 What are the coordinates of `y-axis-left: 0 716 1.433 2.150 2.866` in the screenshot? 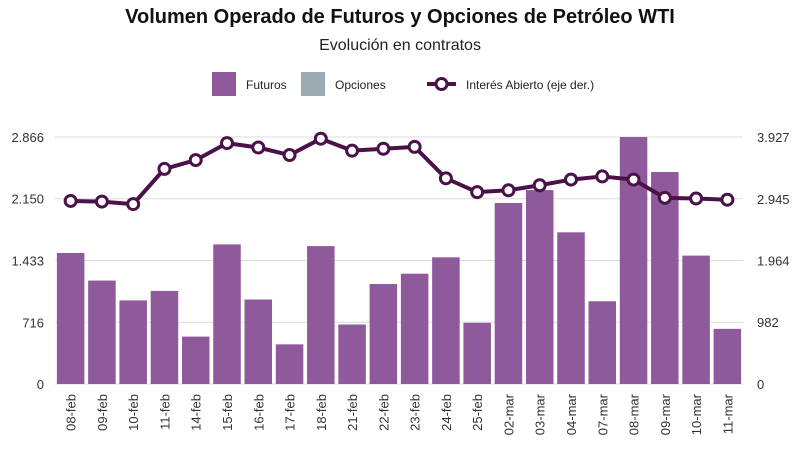 It's located at (27, 261).